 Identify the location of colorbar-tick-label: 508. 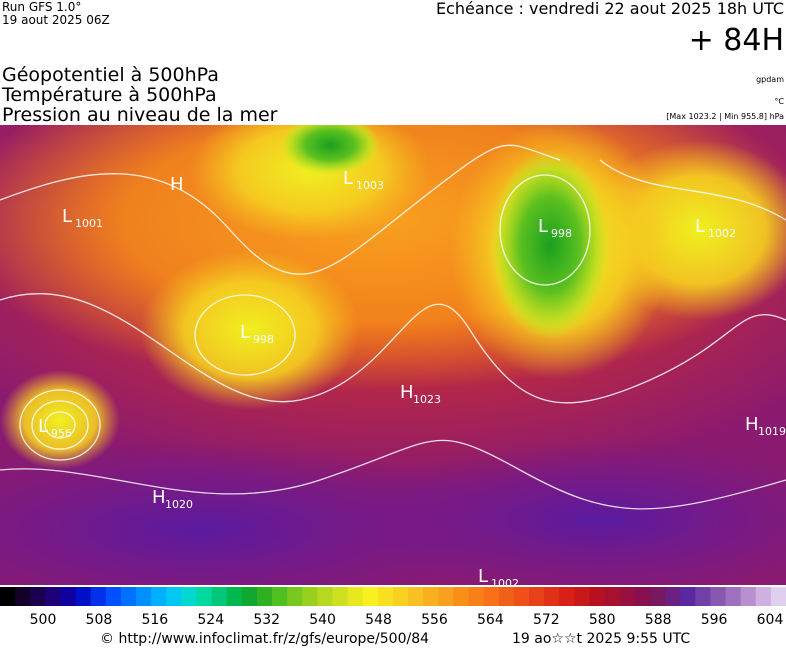
(99, 620).